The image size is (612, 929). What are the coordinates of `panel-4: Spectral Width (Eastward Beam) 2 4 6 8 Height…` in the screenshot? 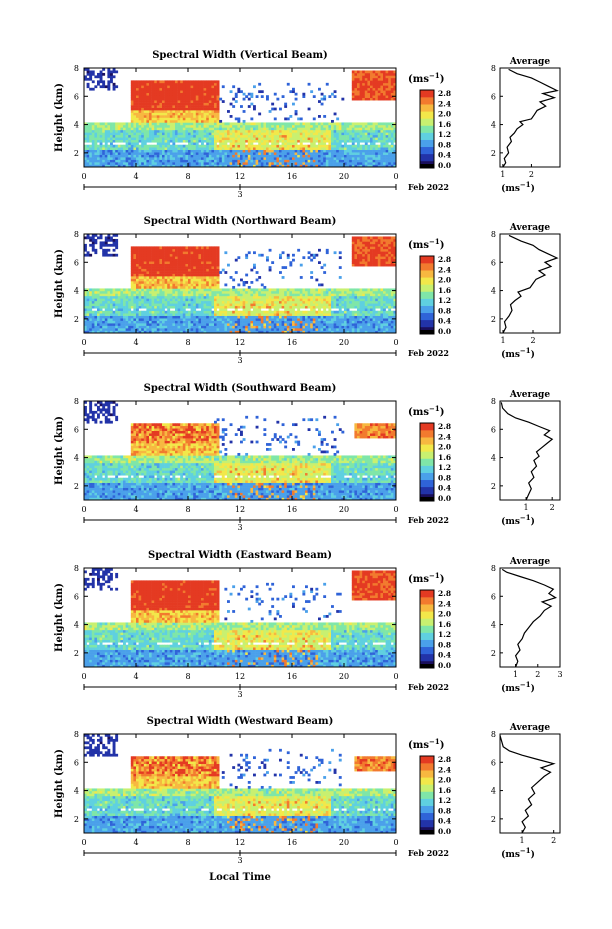 It's located at (308, 624).